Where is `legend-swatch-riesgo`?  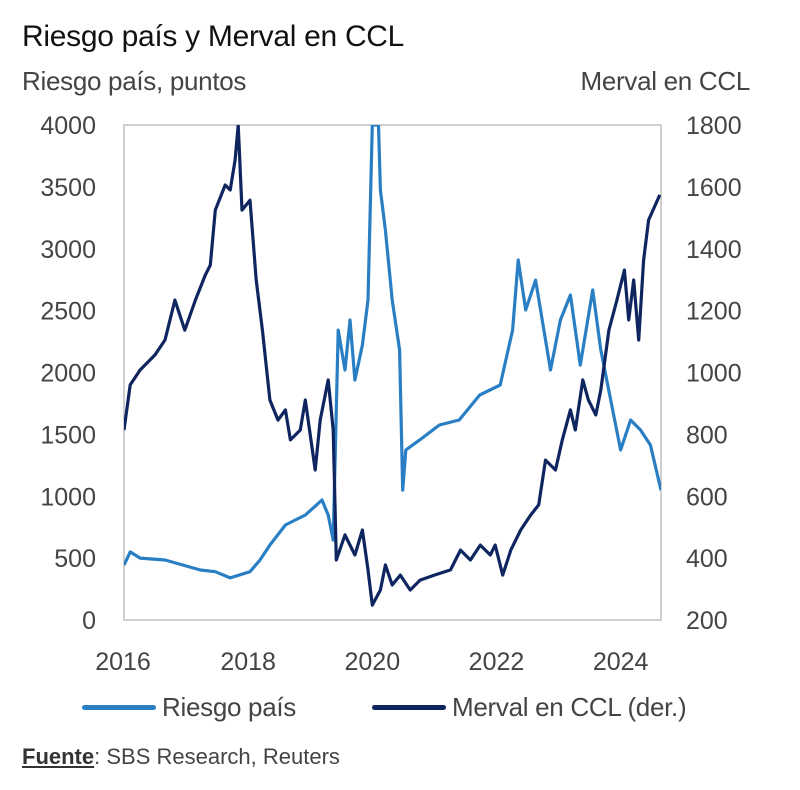
legend-swatch-riesgo is located at coordinates (119, 707).